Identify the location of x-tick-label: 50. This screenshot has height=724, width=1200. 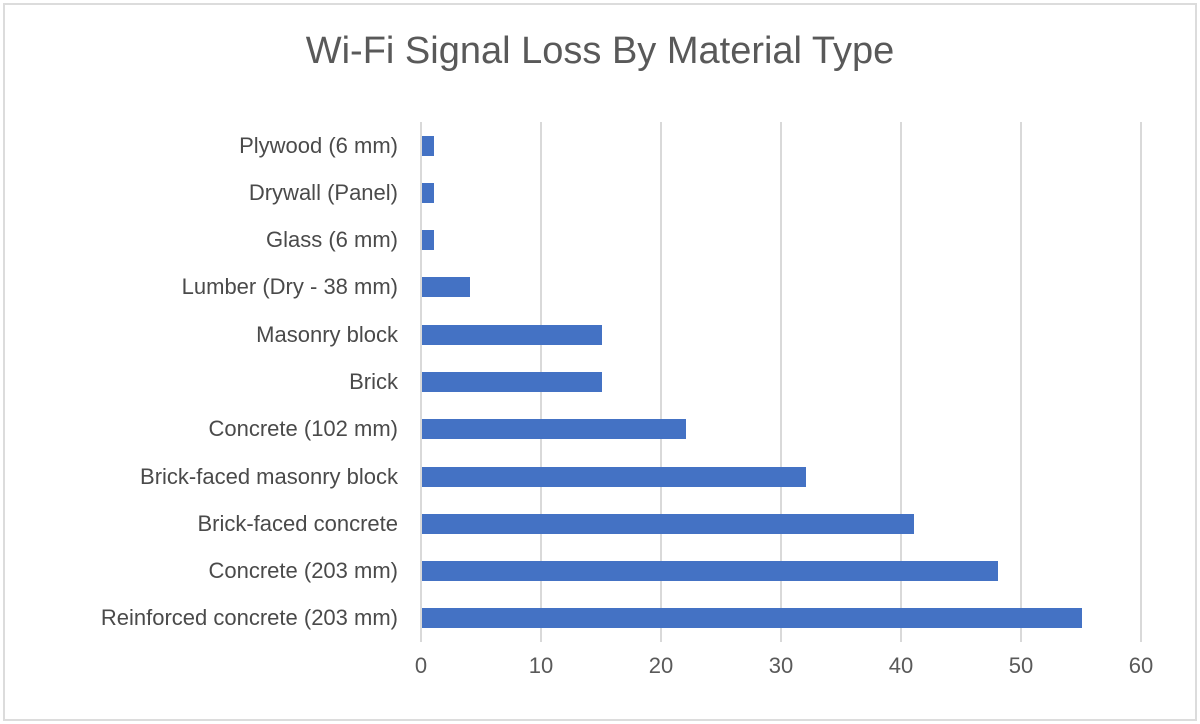
(1021, 665).